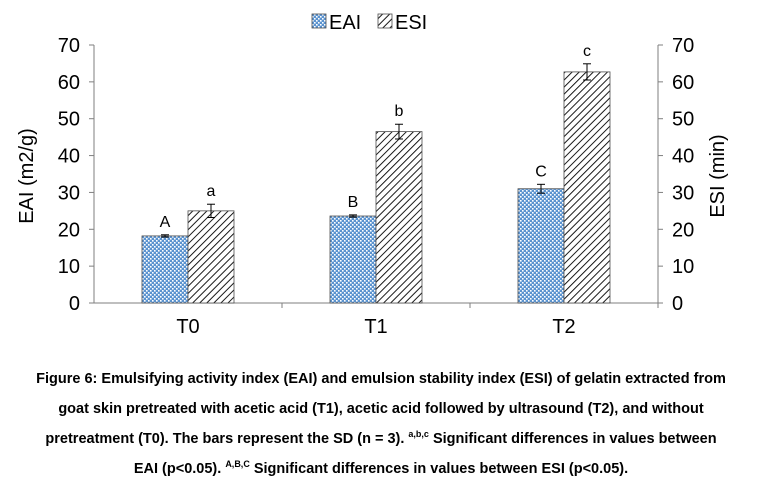 The height and width of the screenshot is (490, 762). I want to click on y-tick-label: 20, so click(69, 230).